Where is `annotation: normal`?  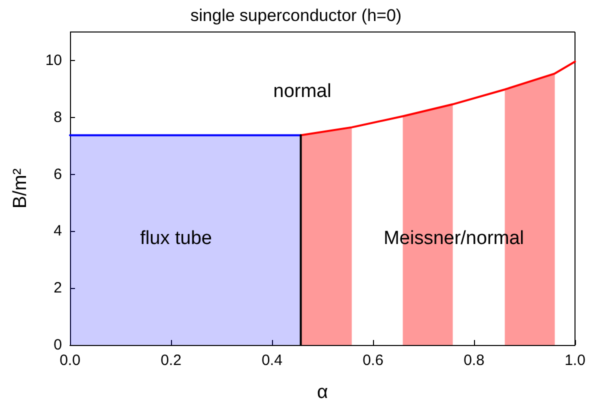
annotation: normal is located at coordinates (302, 91).